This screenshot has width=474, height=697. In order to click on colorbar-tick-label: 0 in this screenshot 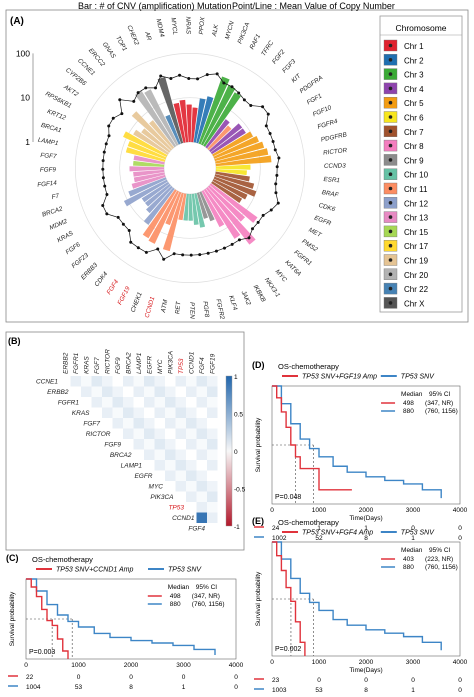, I will do `click(236, 452)`.